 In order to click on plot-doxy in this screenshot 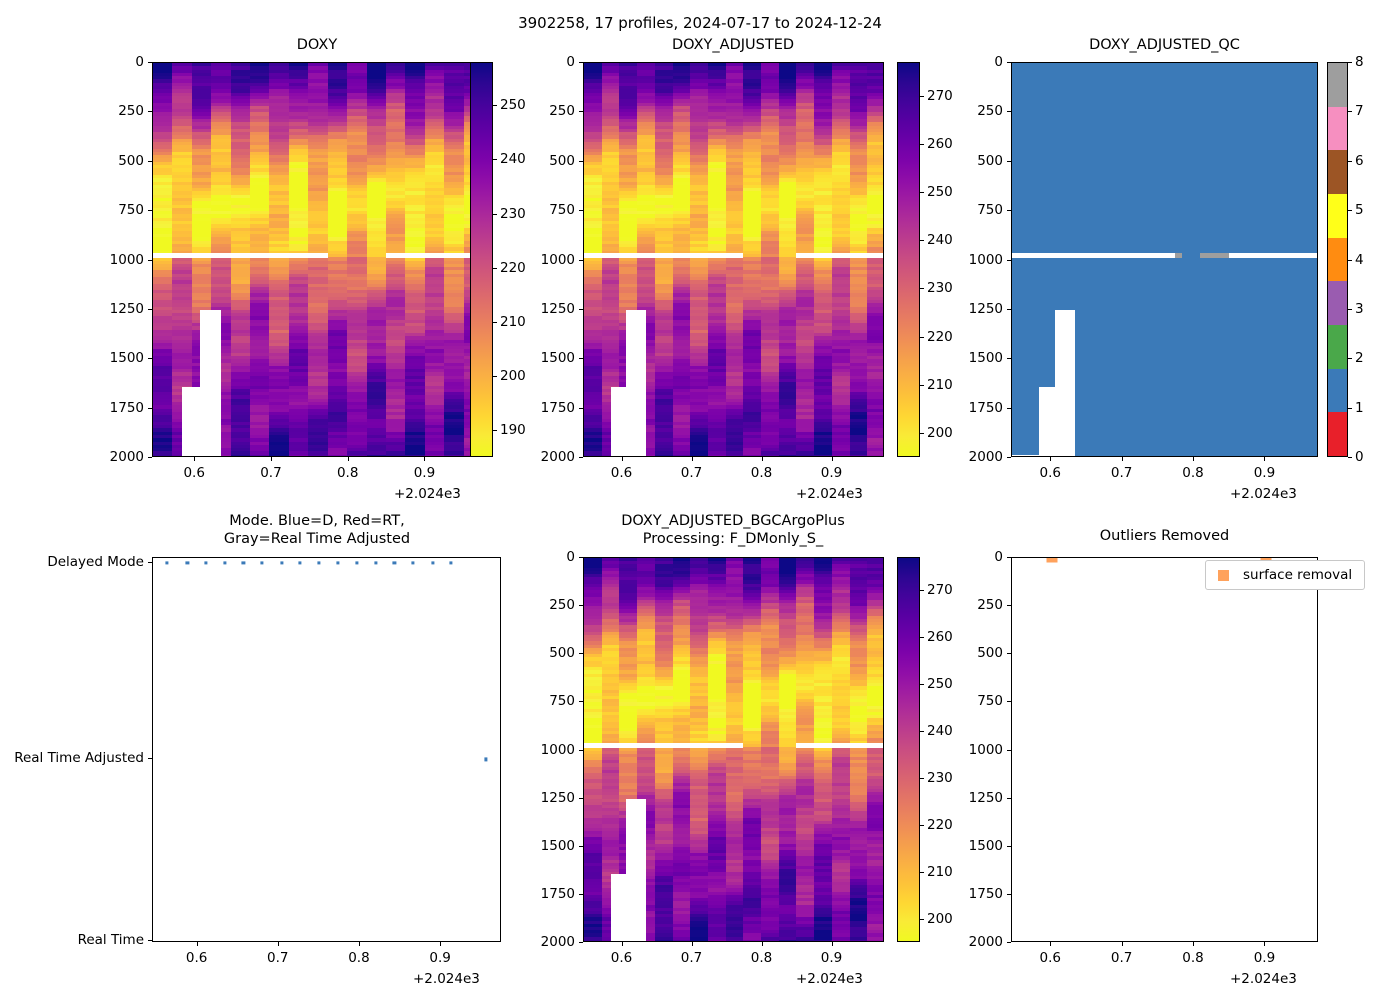, I will do `click(317, 259)`.